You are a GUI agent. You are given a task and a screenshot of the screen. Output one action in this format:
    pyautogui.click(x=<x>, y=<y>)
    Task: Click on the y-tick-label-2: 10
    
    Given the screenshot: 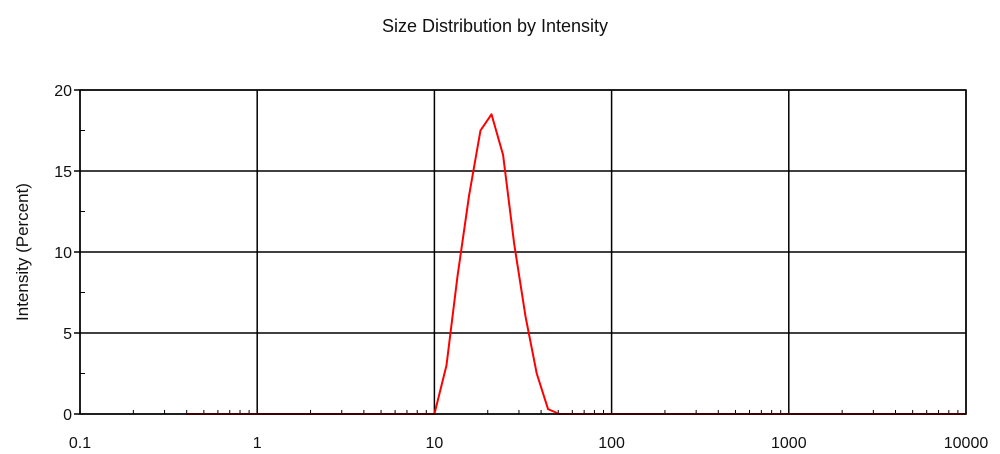 What is the action you would take?
    pyautogui.click(x=63, y=253)
    